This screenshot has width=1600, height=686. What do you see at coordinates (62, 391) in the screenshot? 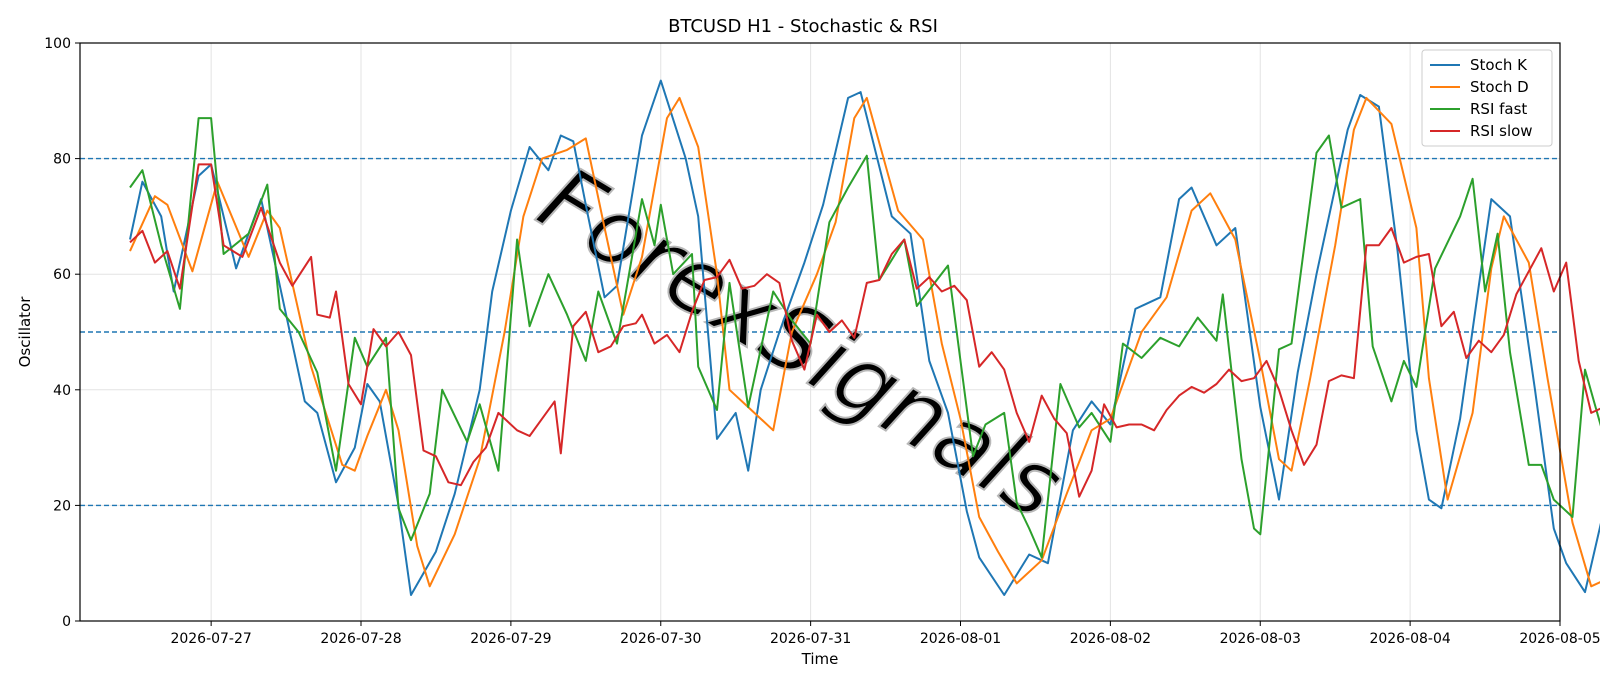
I see `y-tick-label: 40` at bounding box center [62, 391].